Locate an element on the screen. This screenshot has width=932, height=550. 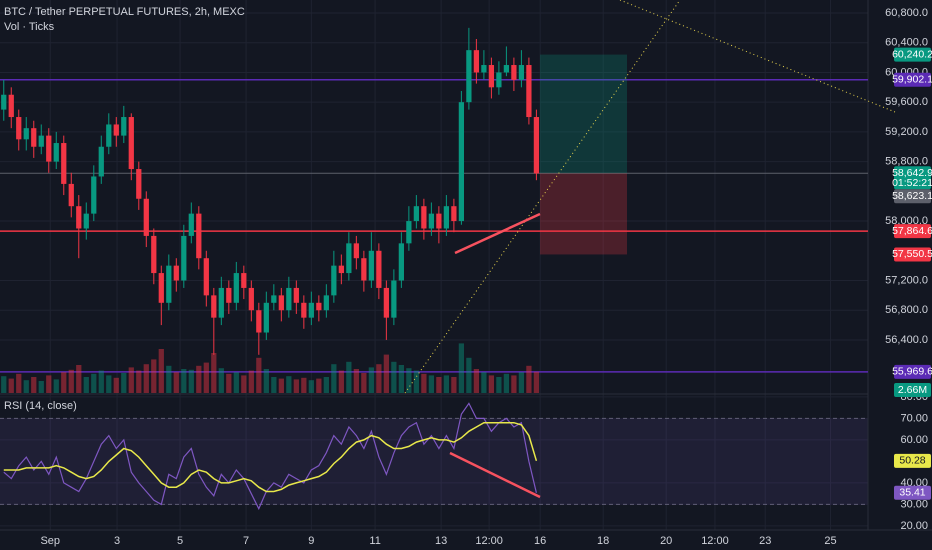
x-tick-label: 23 is located at coordinates (765, 541).